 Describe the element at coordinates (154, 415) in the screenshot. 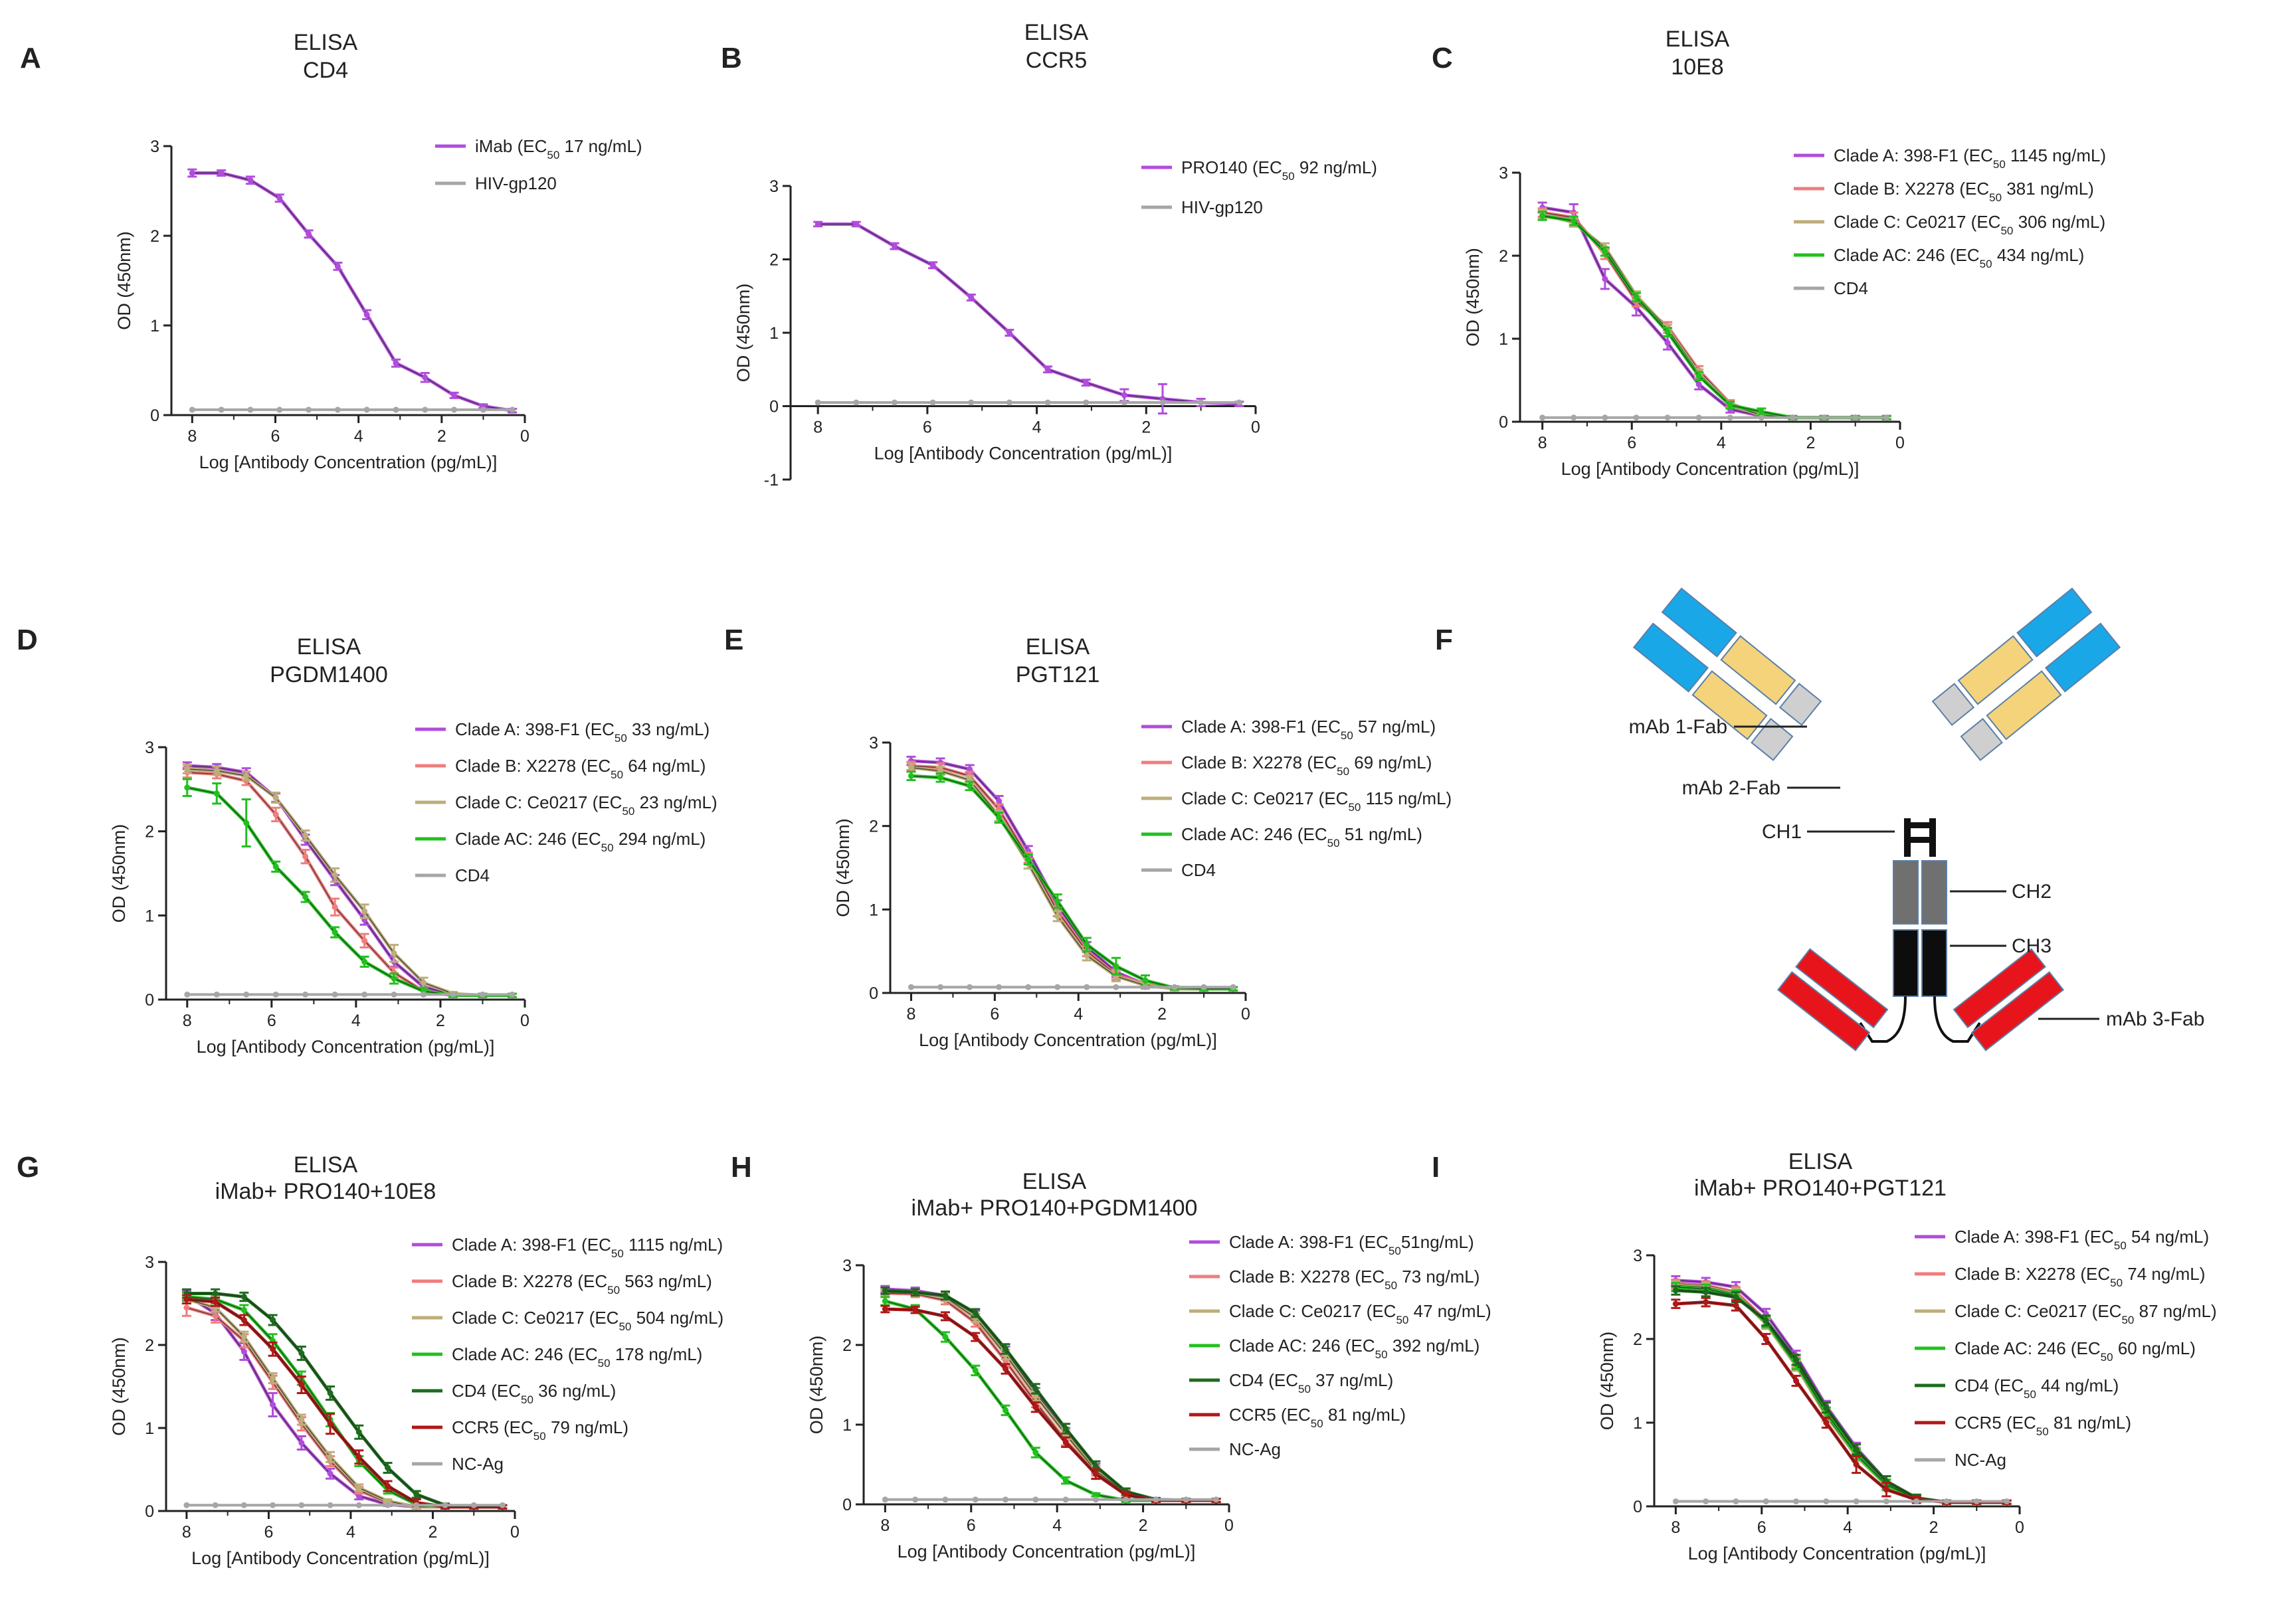

I see `y-tick-label: 0` at that location.